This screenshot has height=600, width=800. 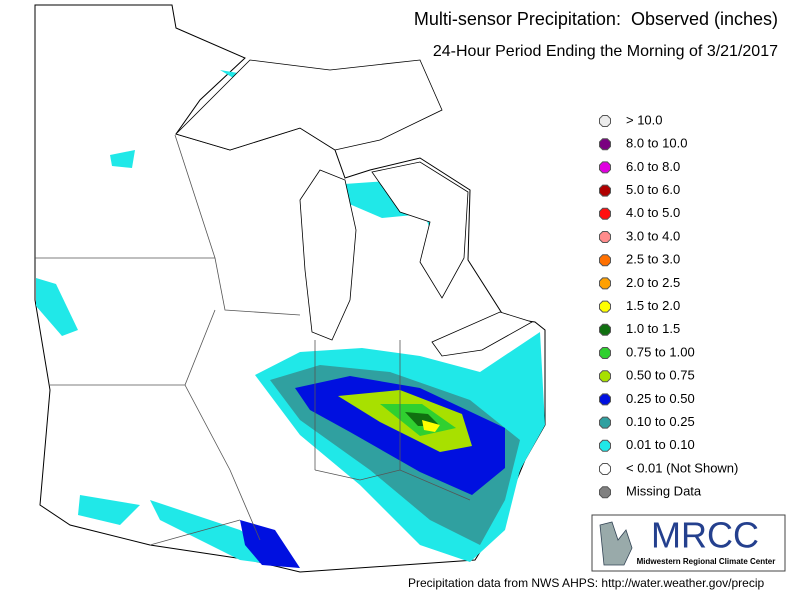 I want to click on logo: MRCC Midwestern Regional Climate Center, so click(x=688, y=543).